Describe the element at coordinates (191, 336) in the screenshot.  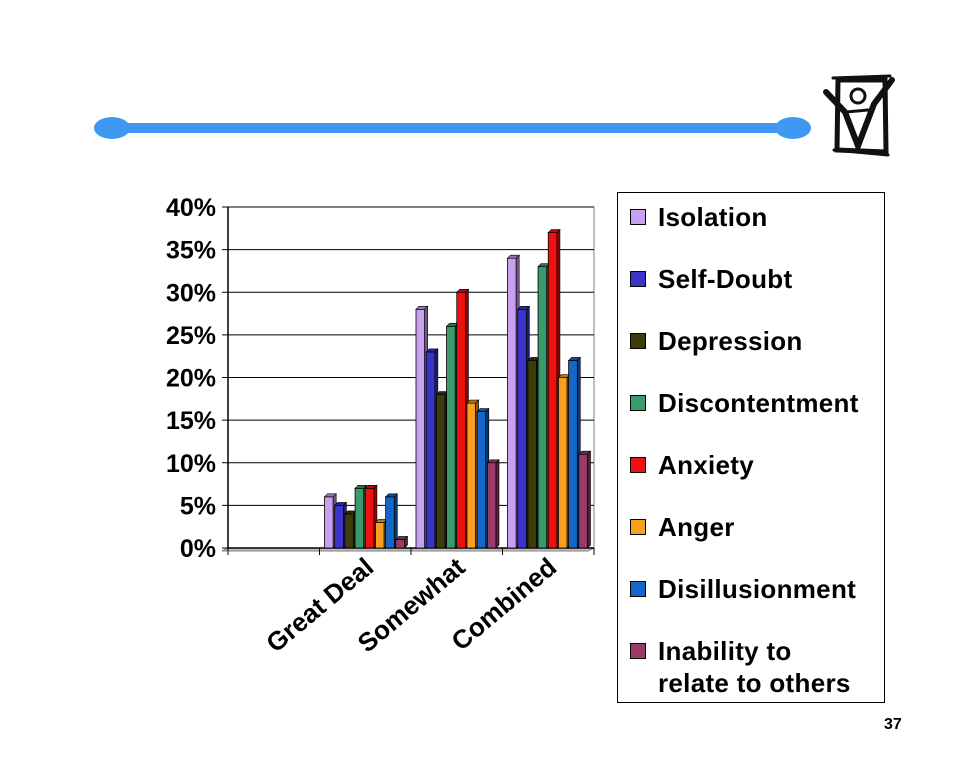
I see `y-tick-label: 25%` at that location.